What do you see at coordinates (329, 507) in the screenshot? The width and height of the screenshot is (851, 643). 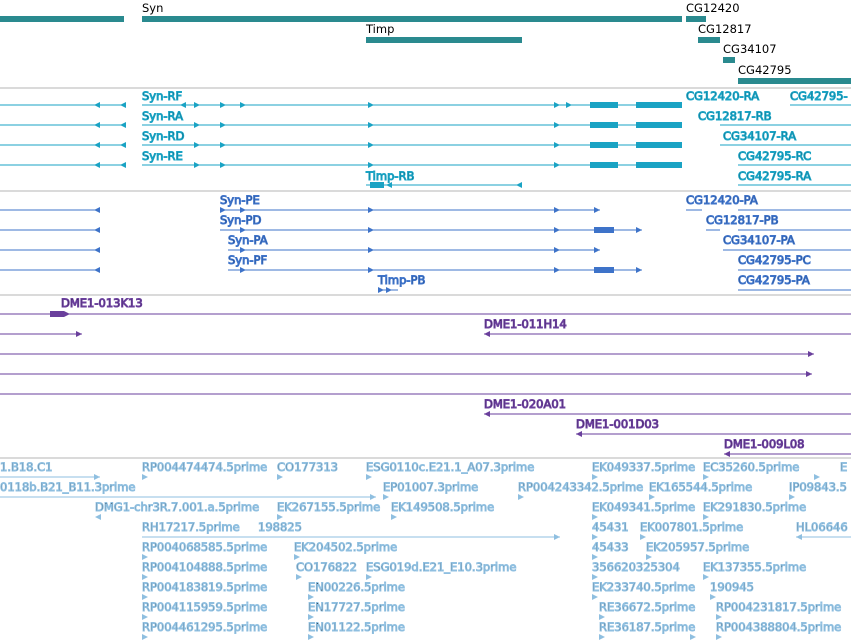 I see `est-label: EK267155.5prime` at bounding box center [329, 507].